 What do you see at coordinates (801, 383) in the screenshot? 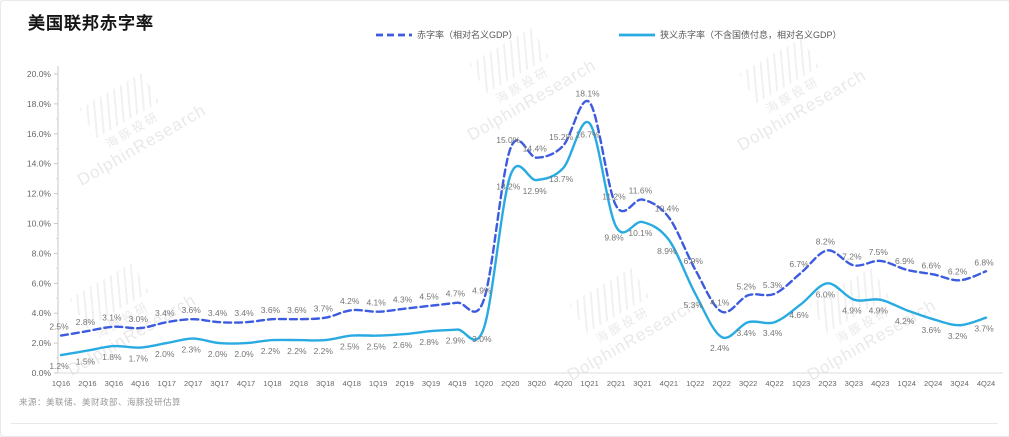
I see `x-axis-label: 1Q23` at bounding box center [801, 383].